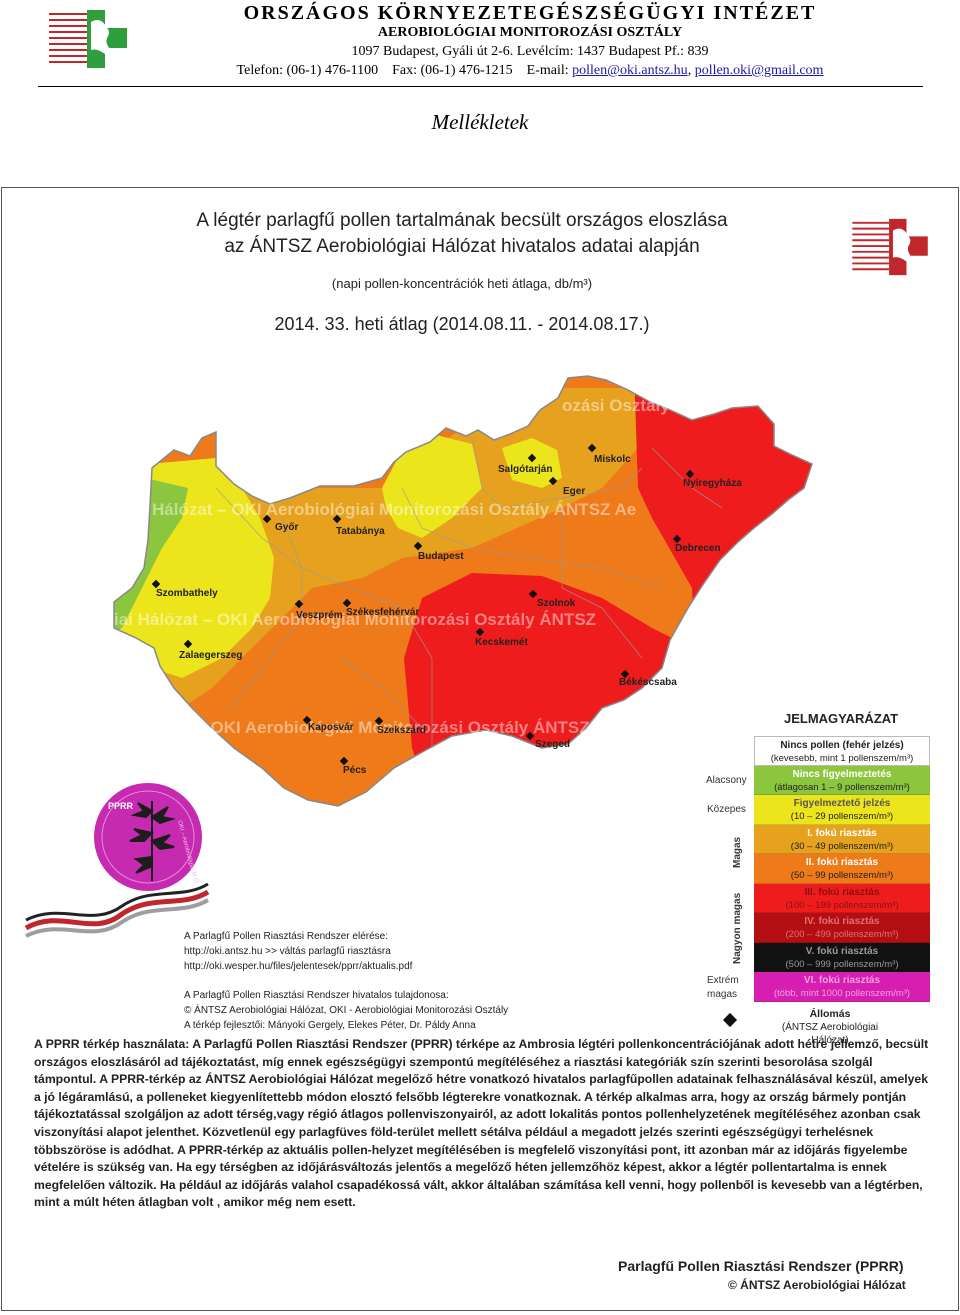 This screenshot has height=1315, width=960. I want to click on legend-side-magas: Magas, so click(737, 852).